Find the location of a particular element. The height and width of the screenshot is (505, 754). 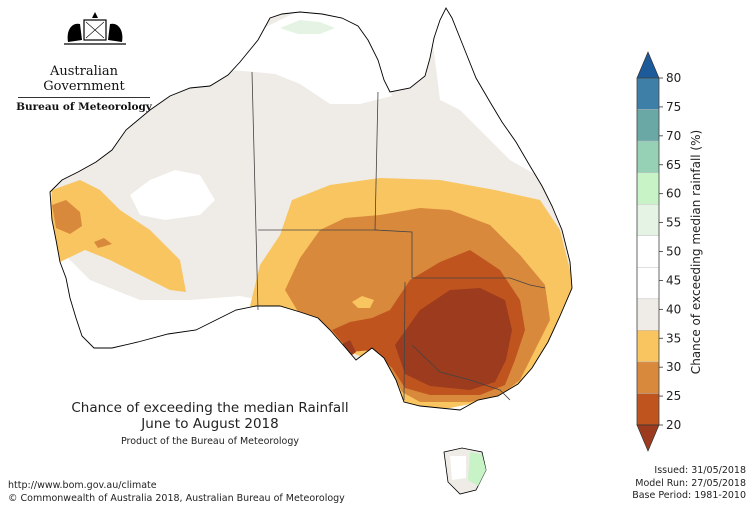

colorbar-tick-label: 55 is located at coordinates (673, 223).